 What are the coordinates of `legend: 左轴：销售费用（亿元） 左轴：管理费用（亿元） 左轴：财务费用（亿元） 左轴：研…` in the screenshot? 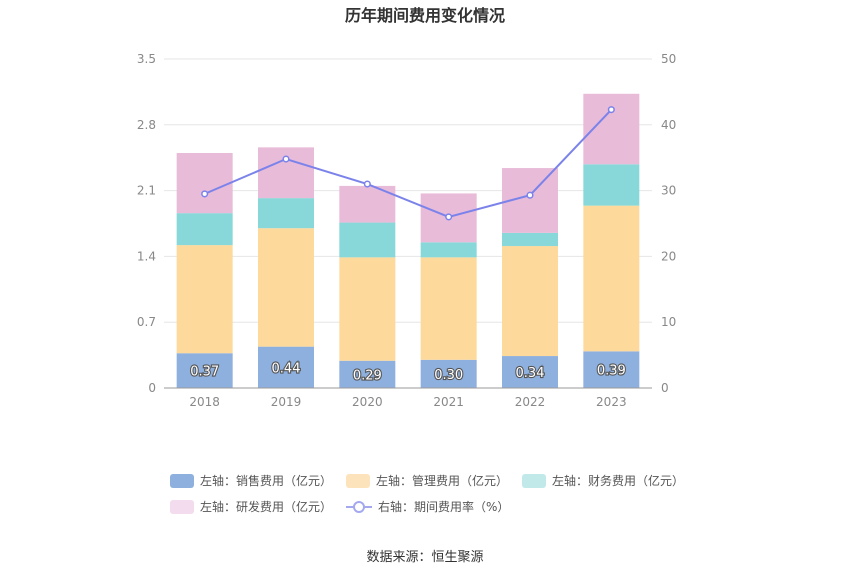 It's located at (430, 498).